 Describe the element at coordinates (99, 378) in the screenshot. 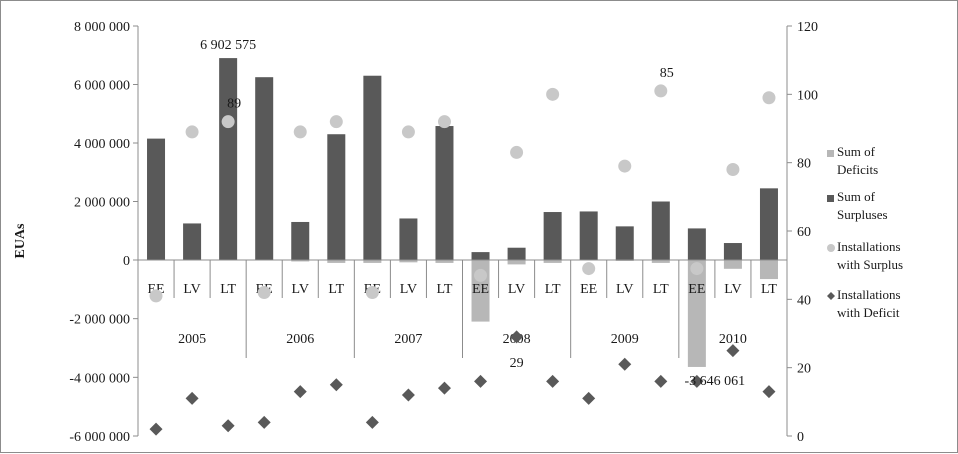

I see `y-tick-label: -4 000 000` at that location.